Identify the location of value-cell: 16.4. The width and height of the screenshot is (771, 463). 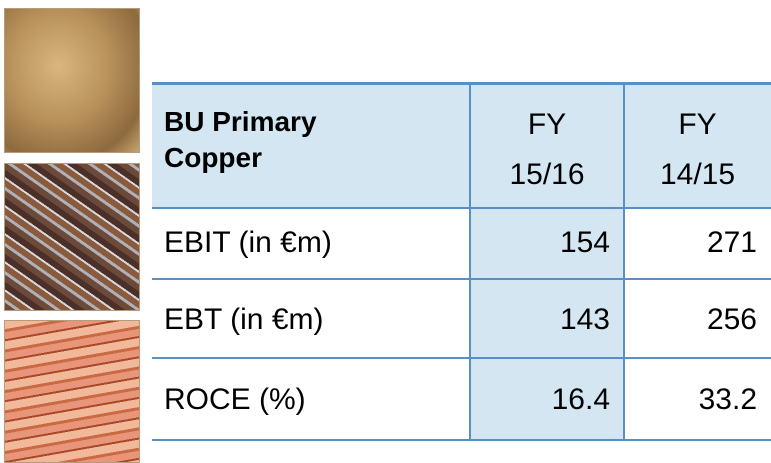
(580, 399).